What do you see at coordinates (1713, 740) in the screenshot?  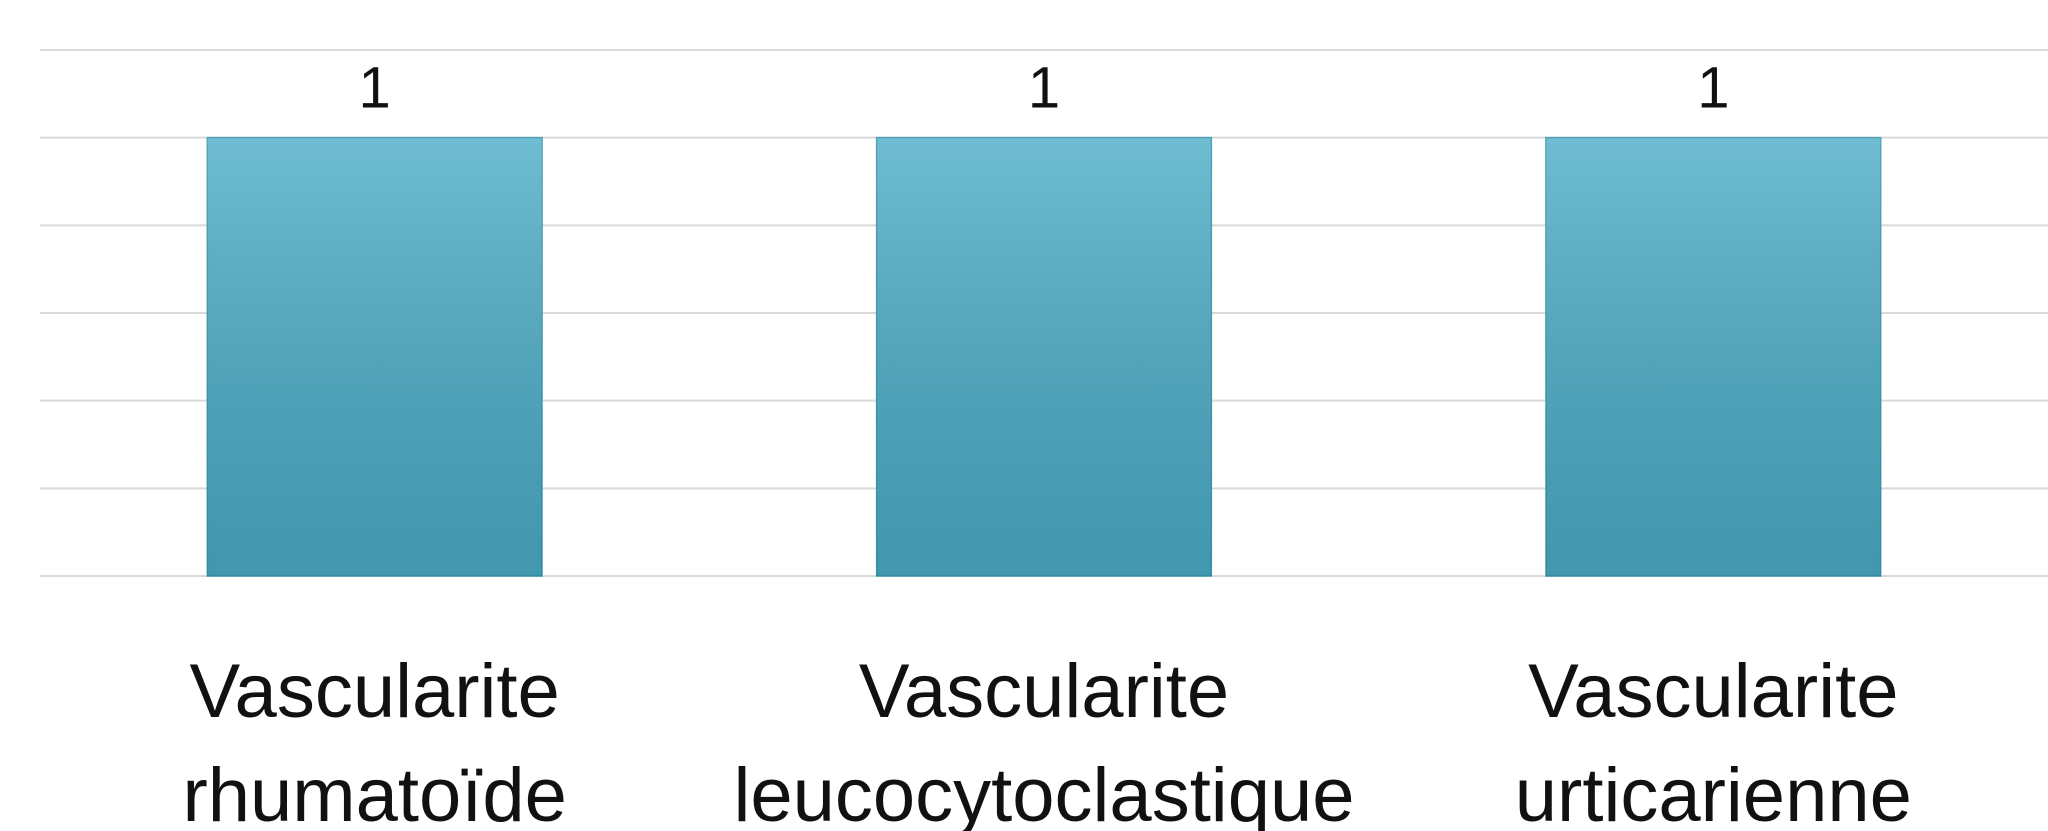 I see `x-tick-label: Vascularite urticarienne` at bounding box center [1713, 740].